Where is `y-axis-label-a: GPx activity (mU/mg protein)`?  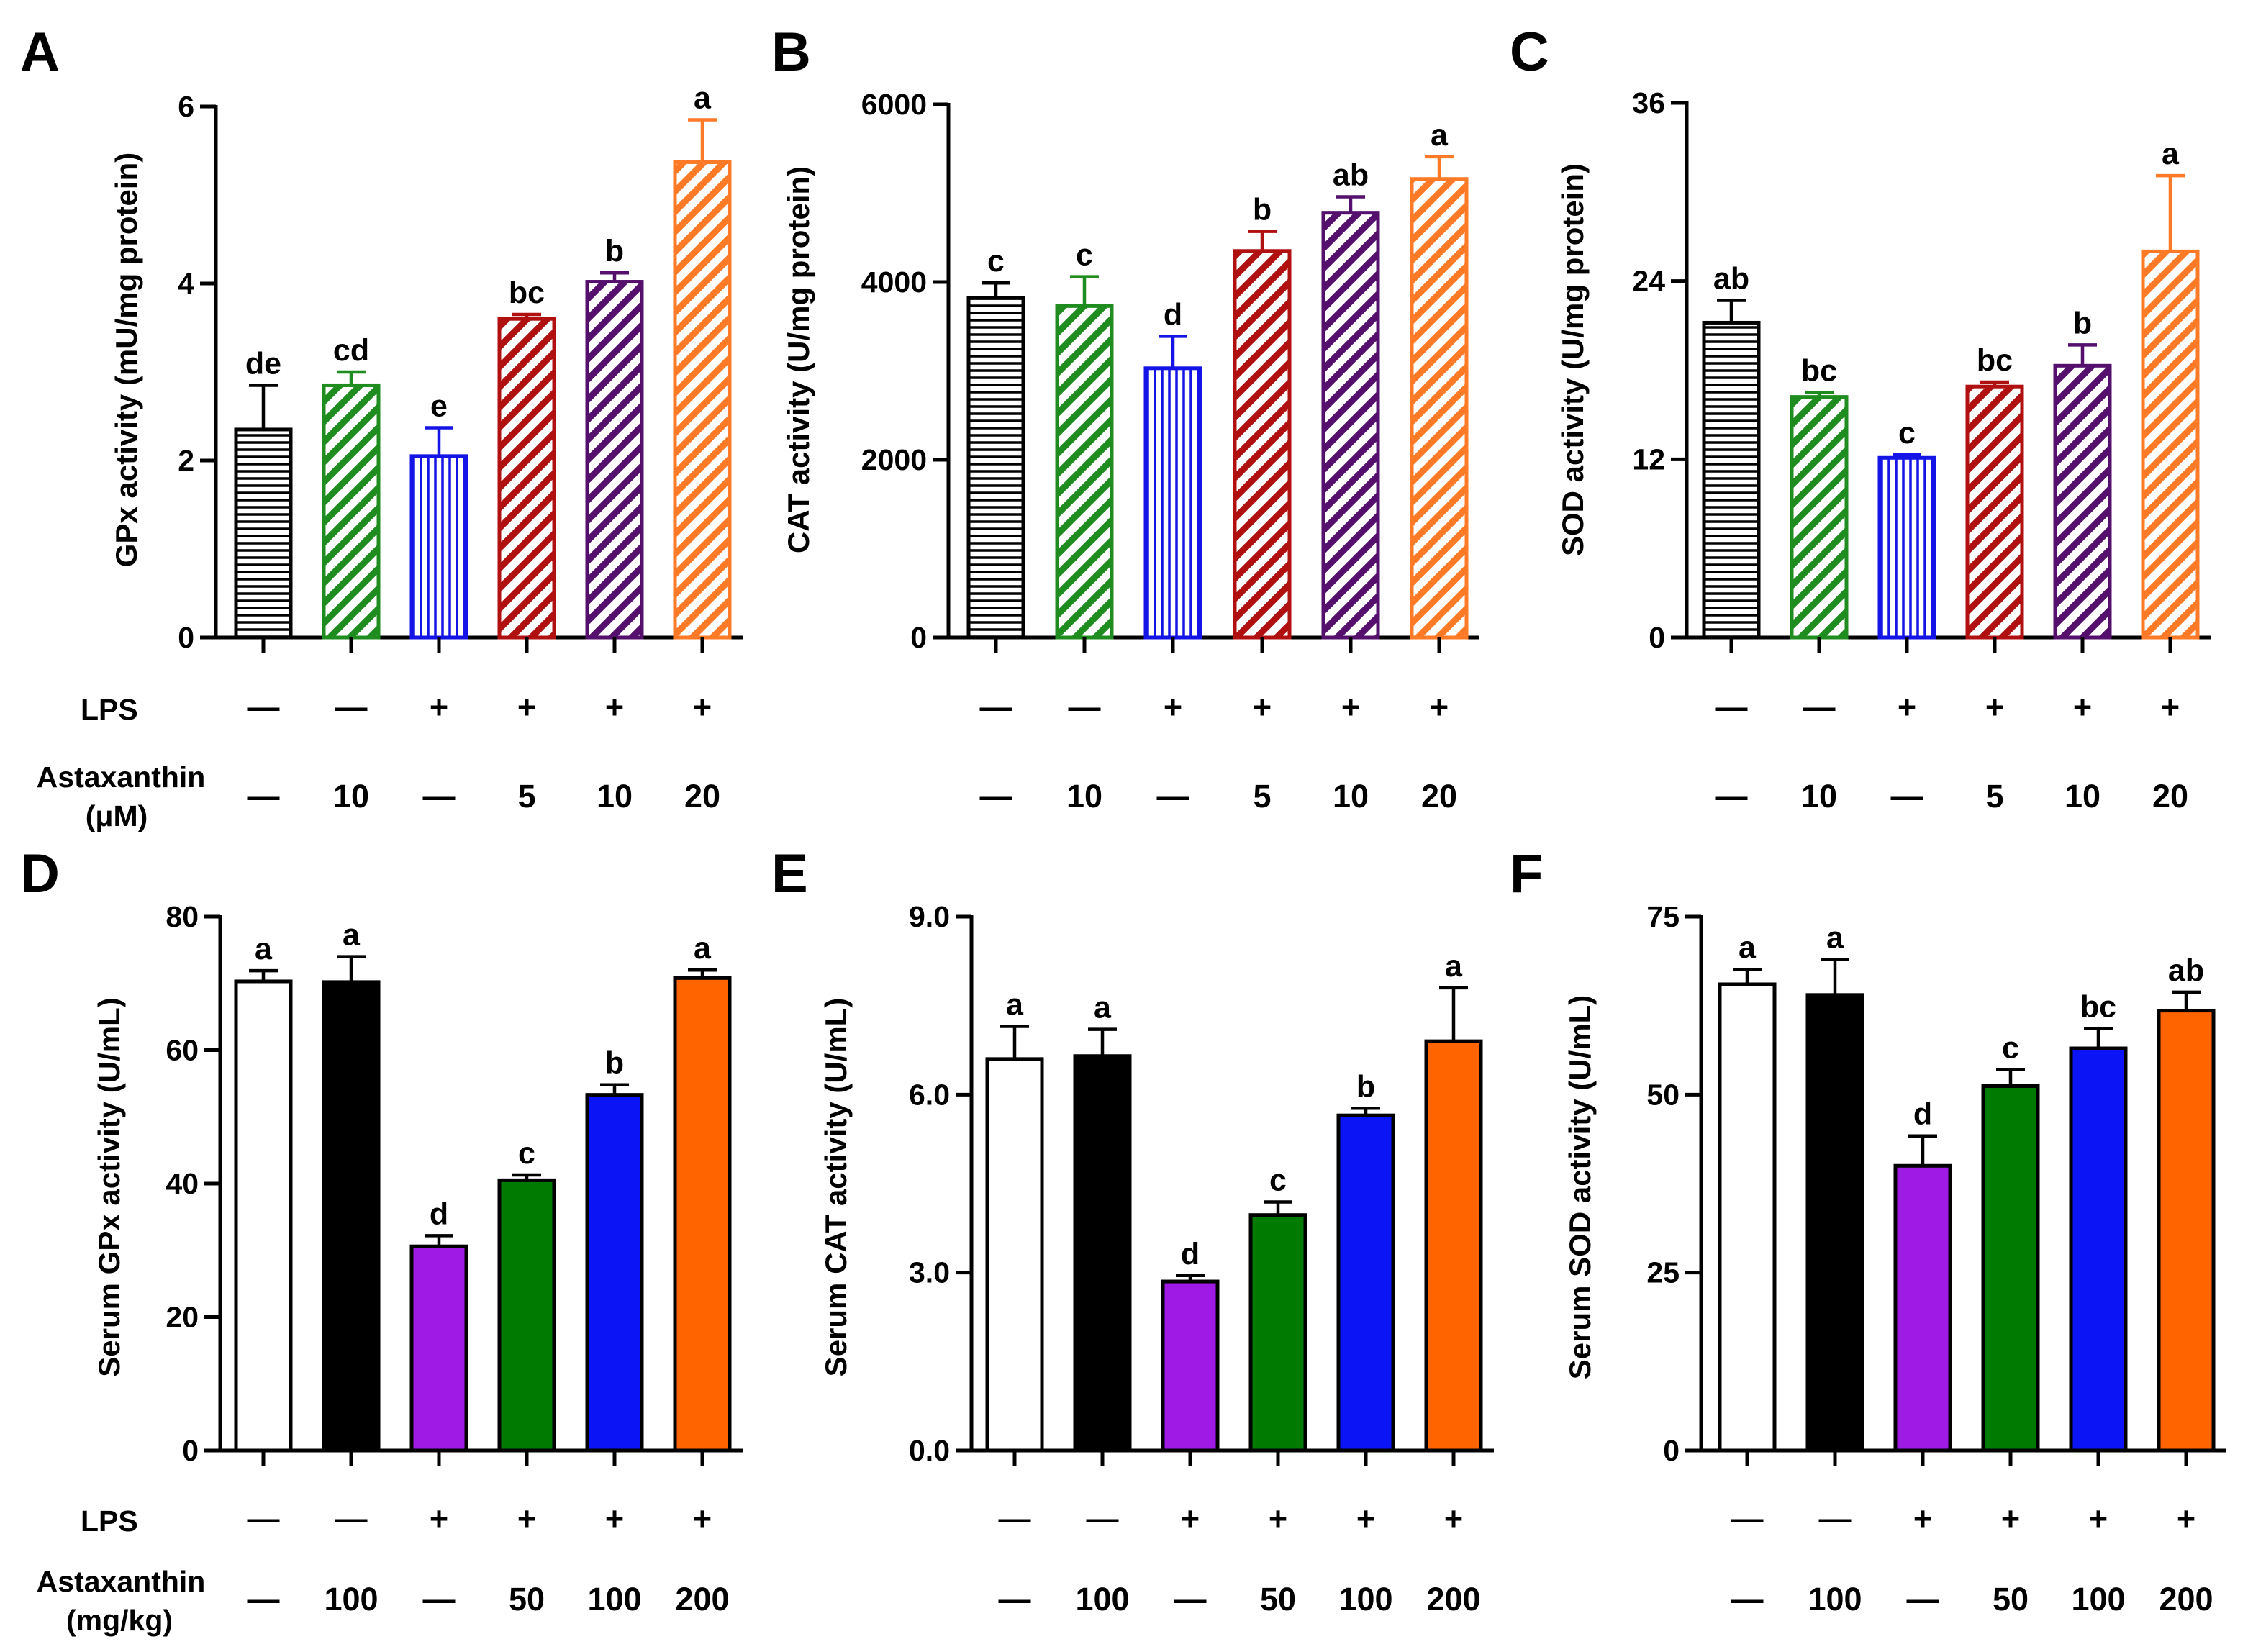
y-axis-label-a: GPx activity (mU/mg protein) is located at coordinates (126, 360).